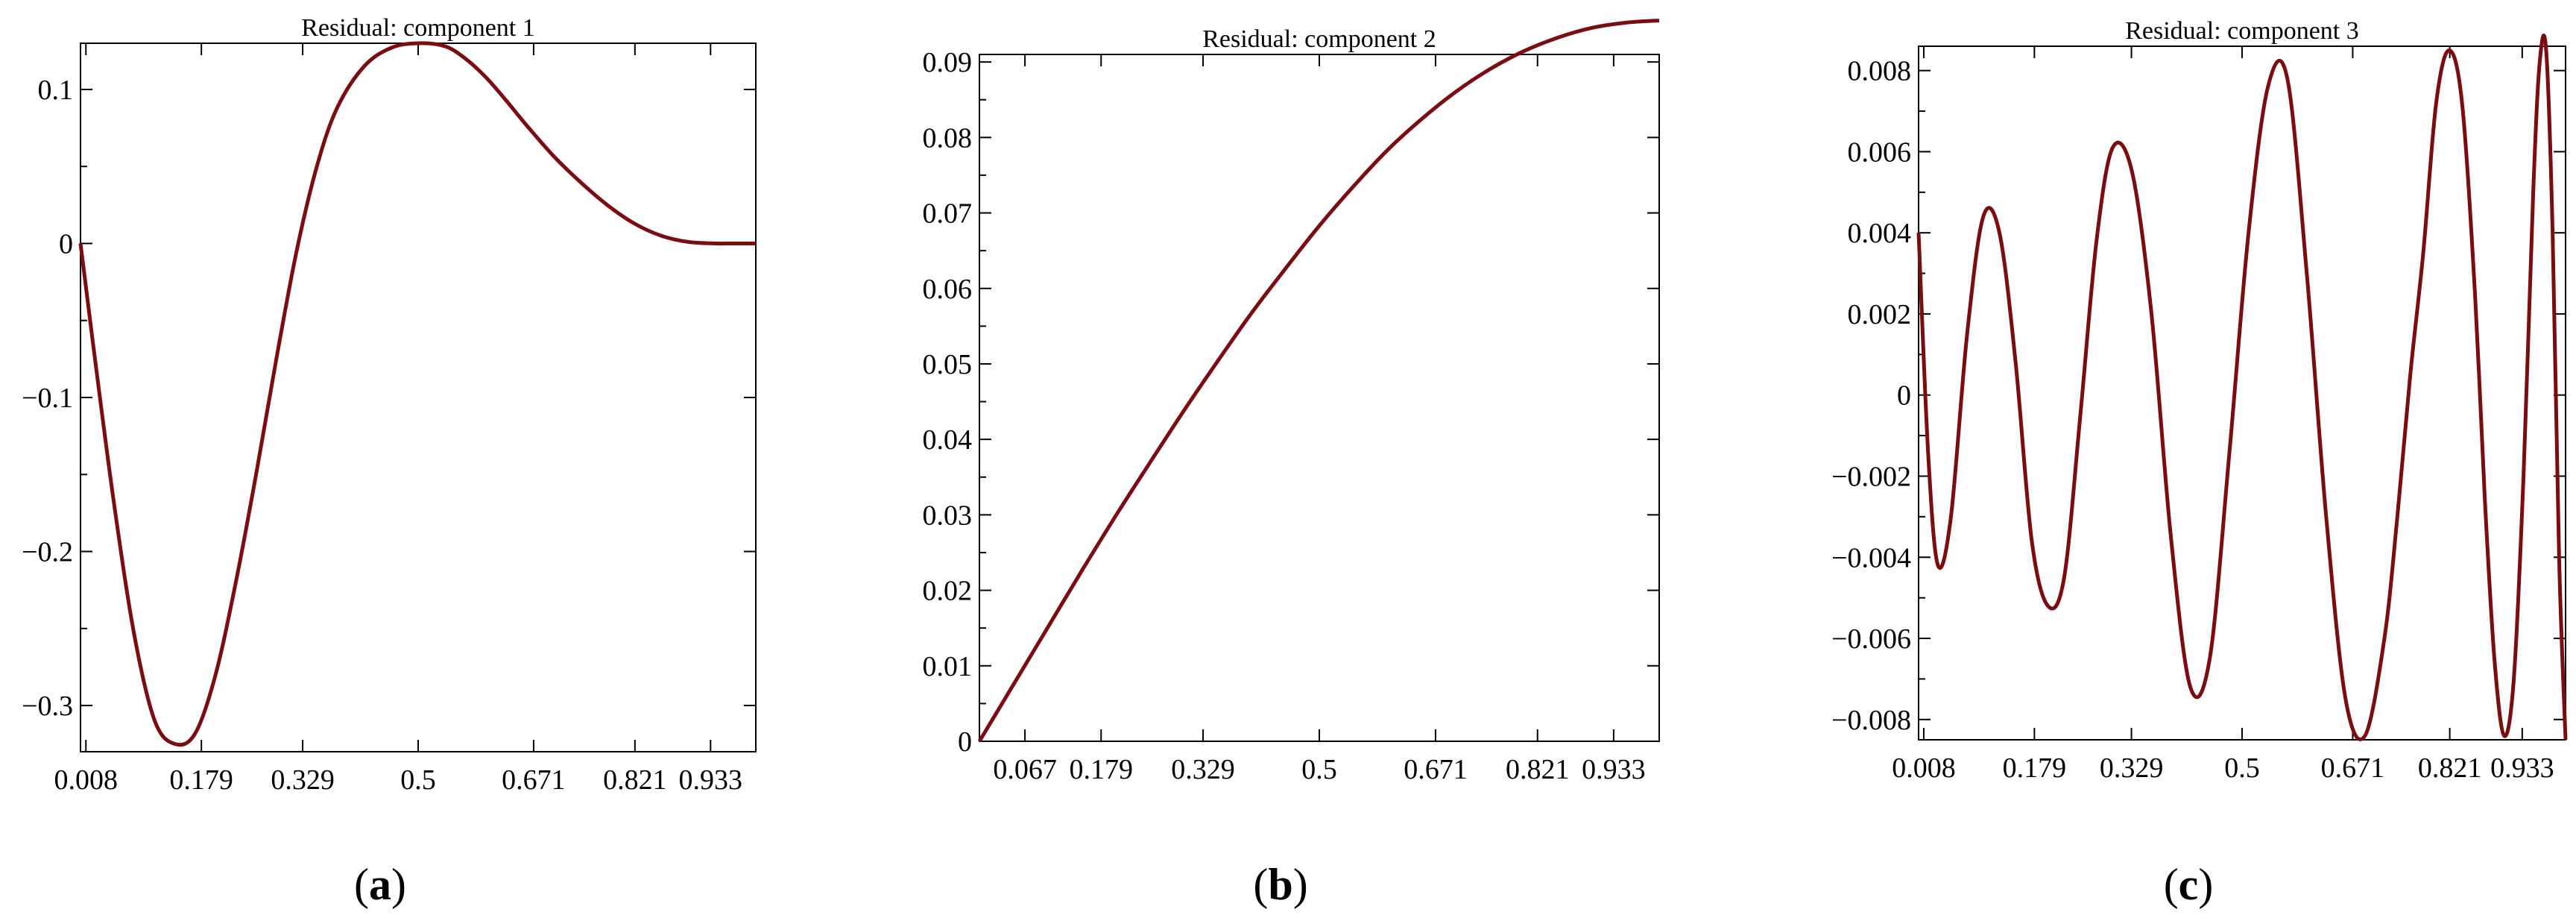  Describe the element at coordinates (948, 515) in the screenshot. I see `y-tick-label: 0.03` at that location.